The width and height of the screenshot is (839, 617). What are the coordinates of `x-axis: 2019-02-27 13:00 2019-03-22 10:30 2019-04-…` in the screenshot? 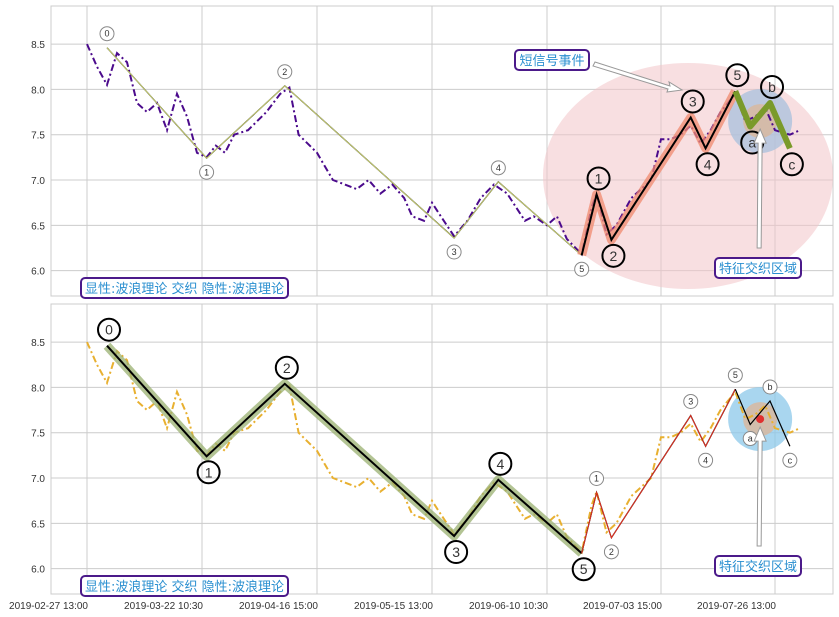 It's located at (392, 606).